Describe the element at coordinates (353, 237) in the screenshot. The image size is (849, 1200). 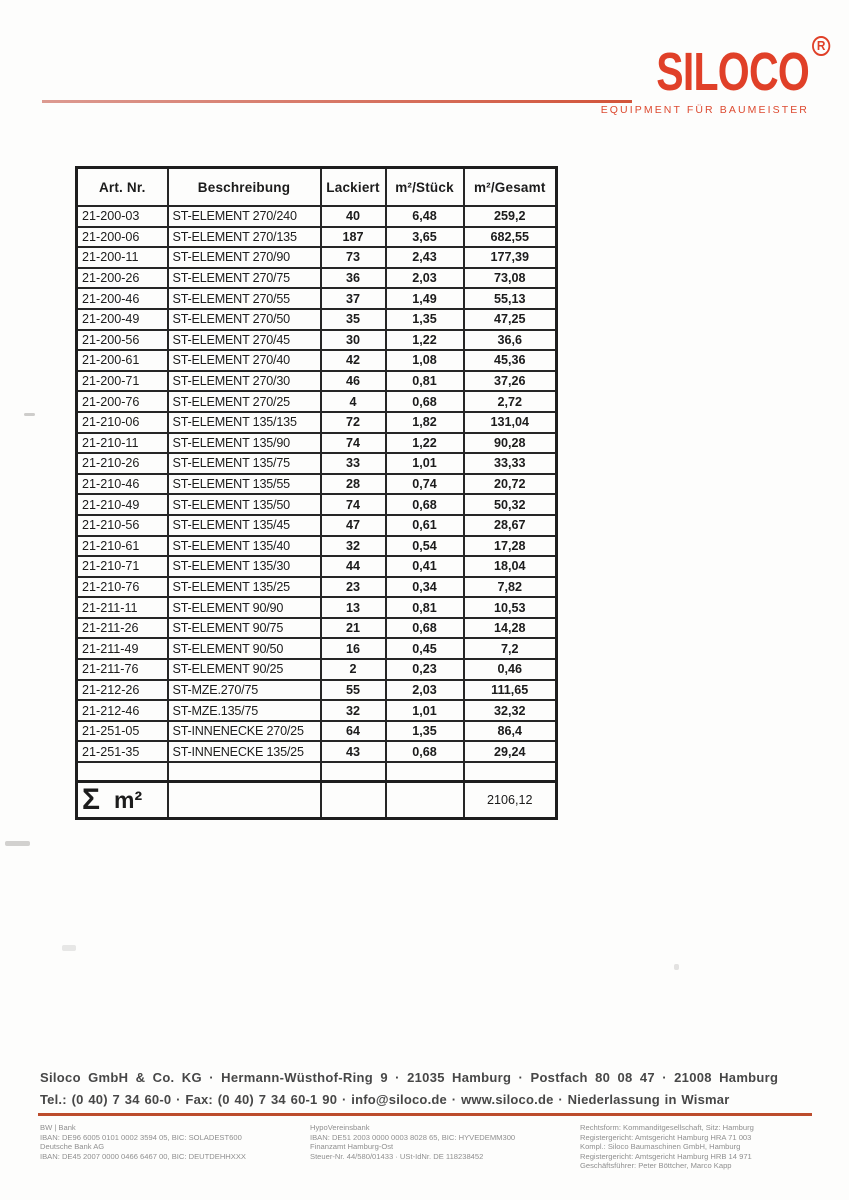
I see `lackiert-cell: 187` at that location.